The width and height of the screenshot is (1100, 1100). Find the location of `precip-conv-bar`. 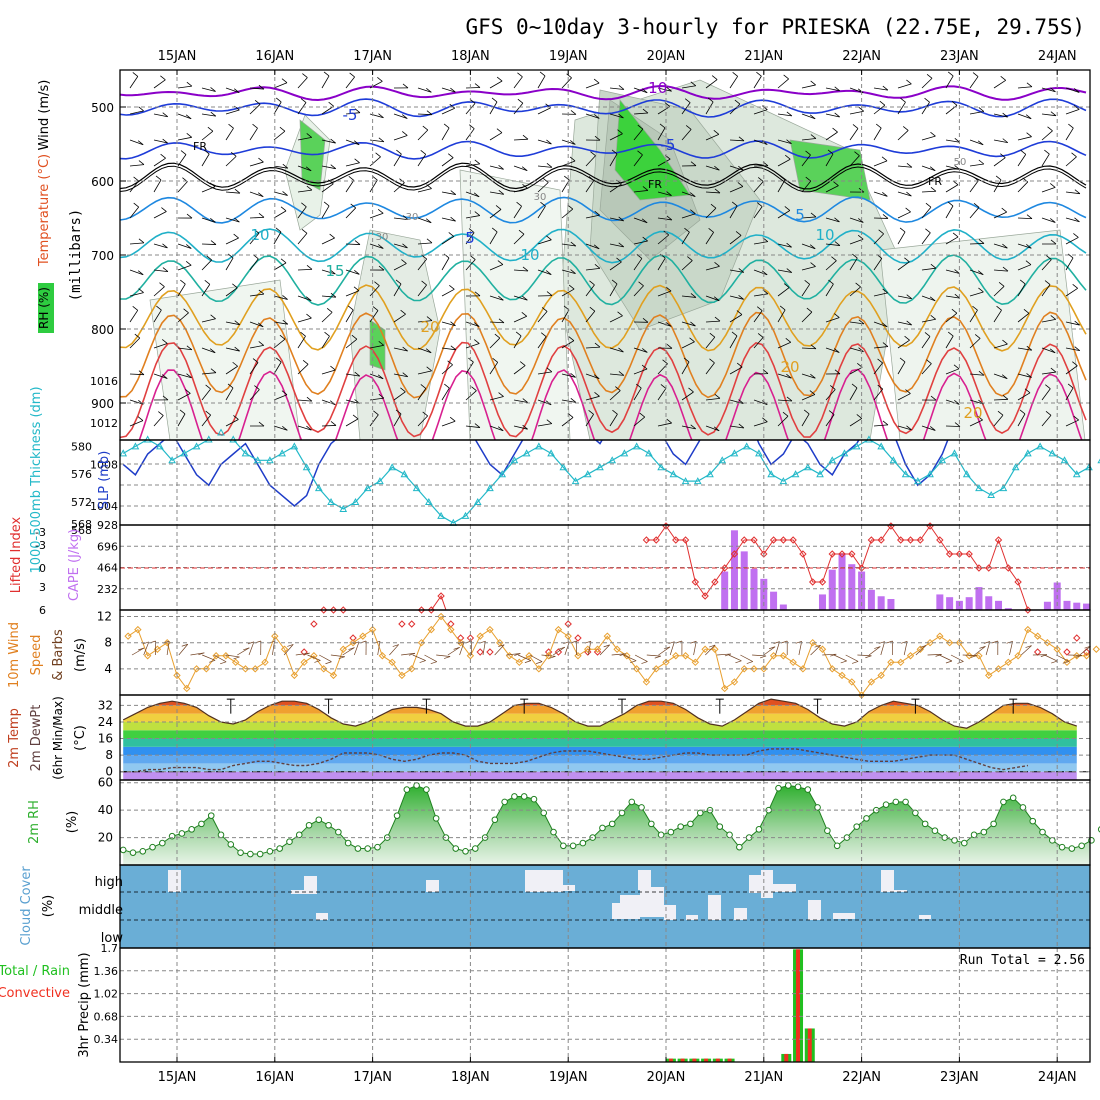

precip-conv-bar is located at coordinates (786, 1057).